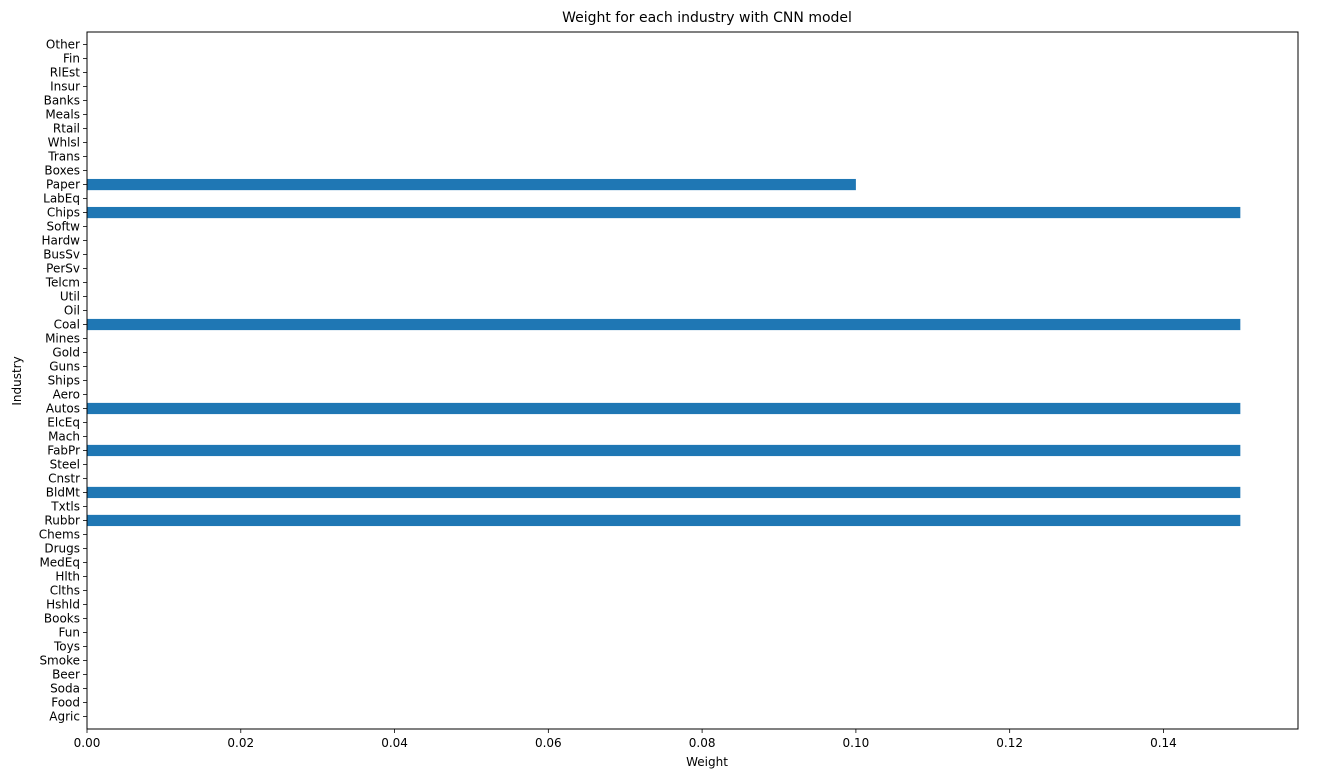 This screenshot has height=778, width=1336. Describe the element at coordinates (59, 534) in the screenshot. I see `y-tick-label-chems: Chems` at that location.